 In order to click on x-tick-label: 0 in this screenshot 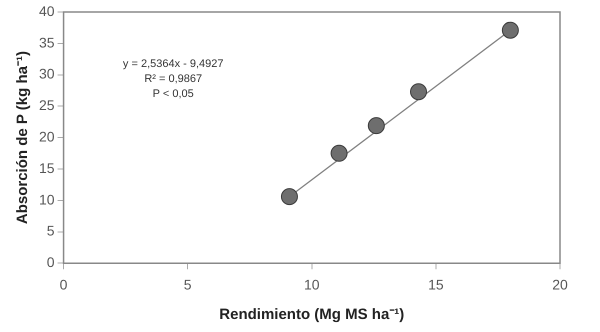, I will do `click(64, 284)`.